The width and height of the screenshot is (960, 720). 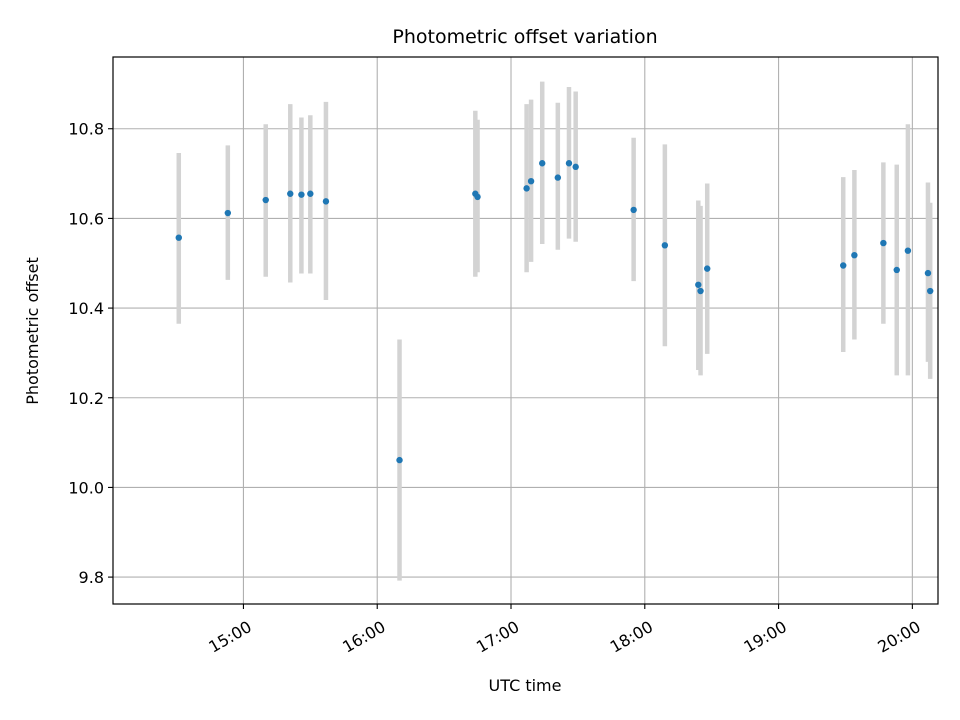 What do you see at coordinates (229, 637) in the screenshot?
I see `x-tick-label: 15:00` at bounding box center [229, 637].